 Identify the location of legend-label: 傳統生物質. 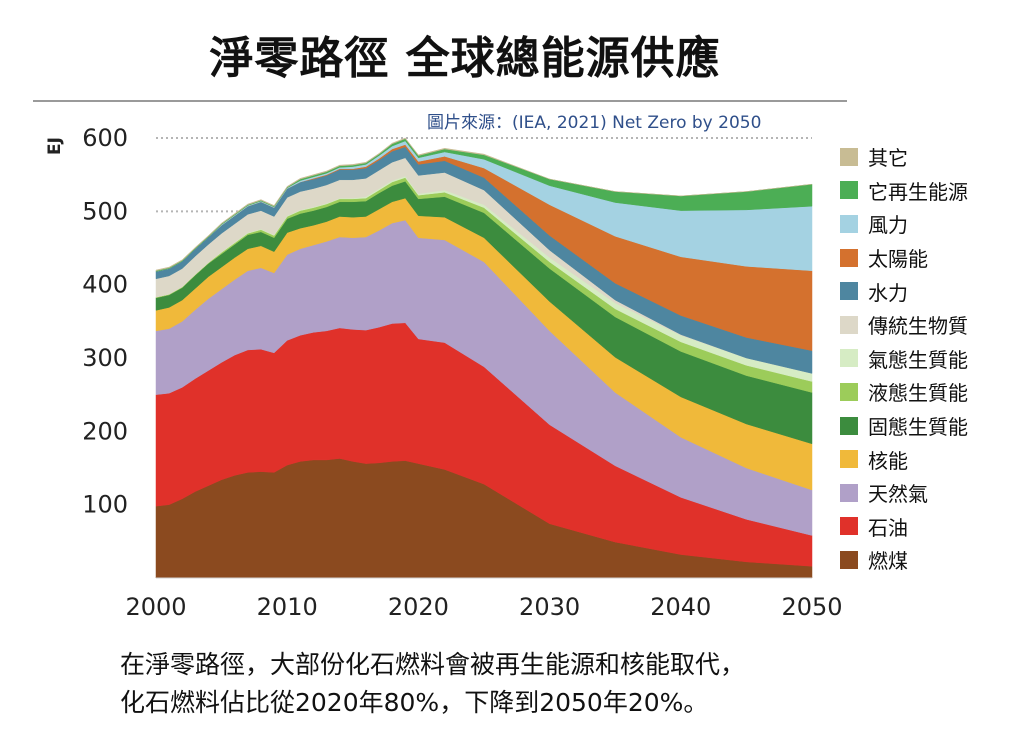
(918, 326).